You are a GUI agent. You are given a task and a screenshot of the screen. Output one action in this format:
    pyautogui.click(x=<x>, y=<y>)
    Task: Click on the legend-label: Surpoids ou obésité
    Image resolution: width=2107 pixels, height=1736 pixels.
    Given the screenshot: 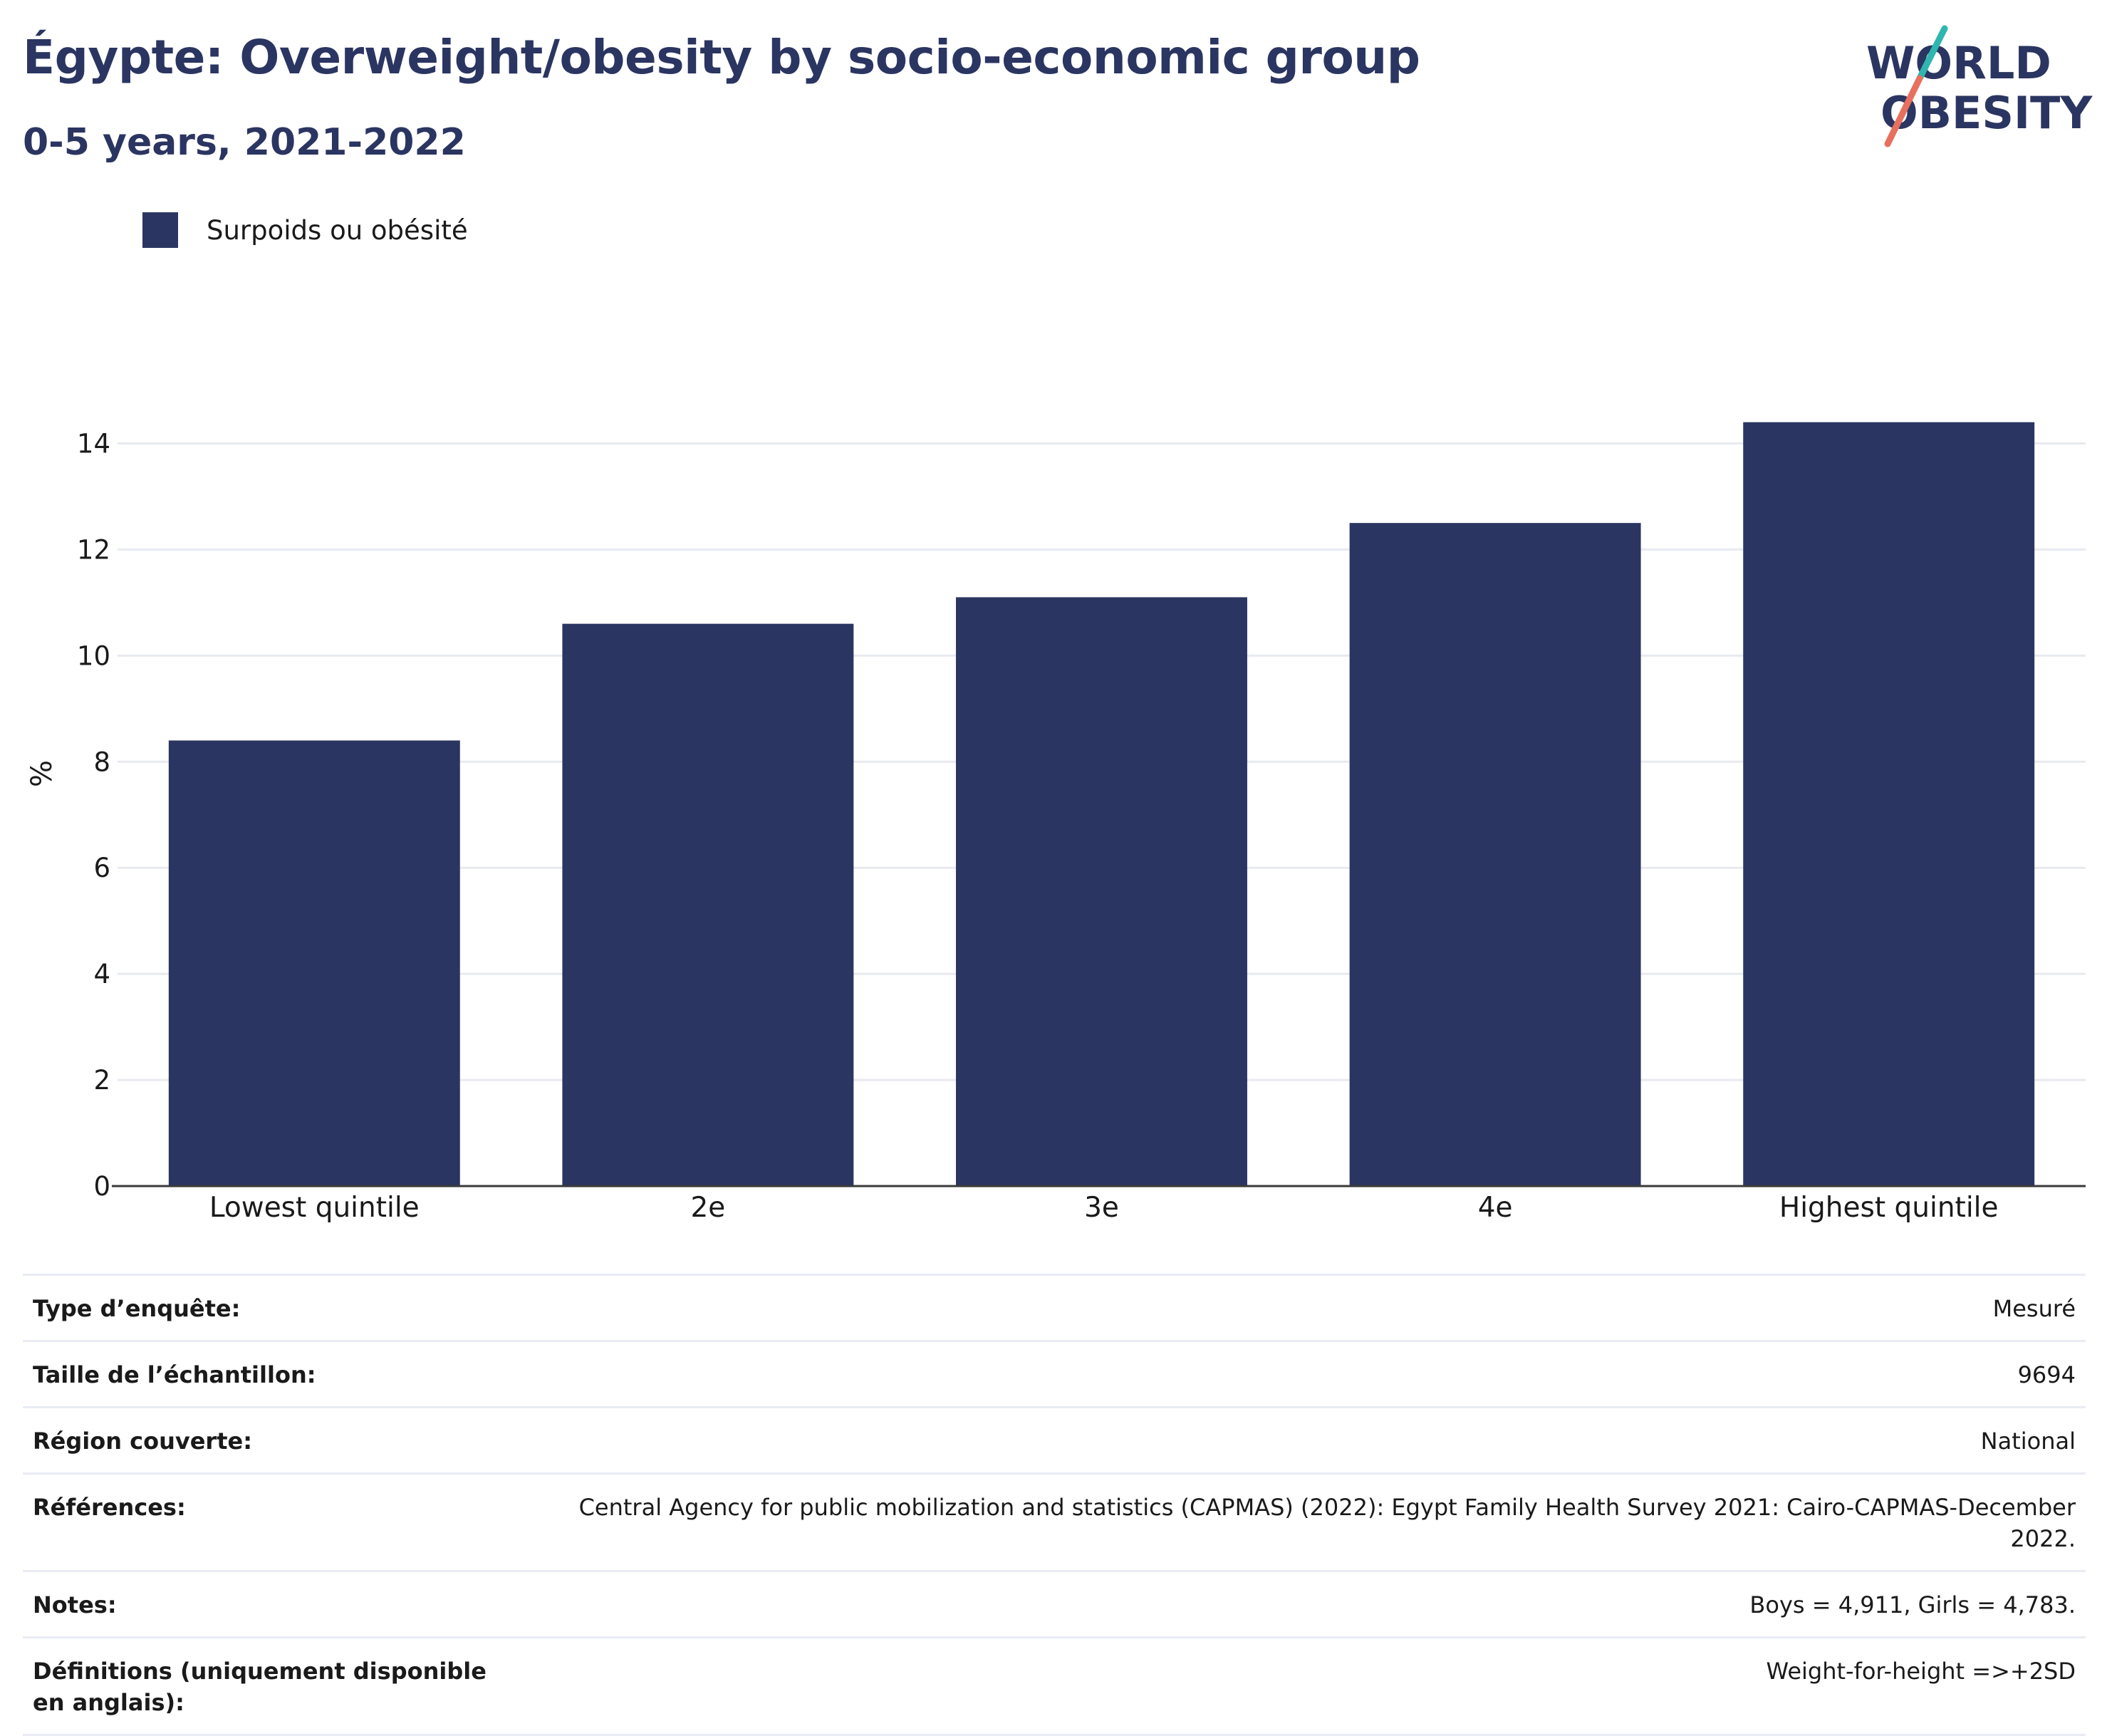 What is the action you would take?
    pyautogui.click(x=337, y=230)
    